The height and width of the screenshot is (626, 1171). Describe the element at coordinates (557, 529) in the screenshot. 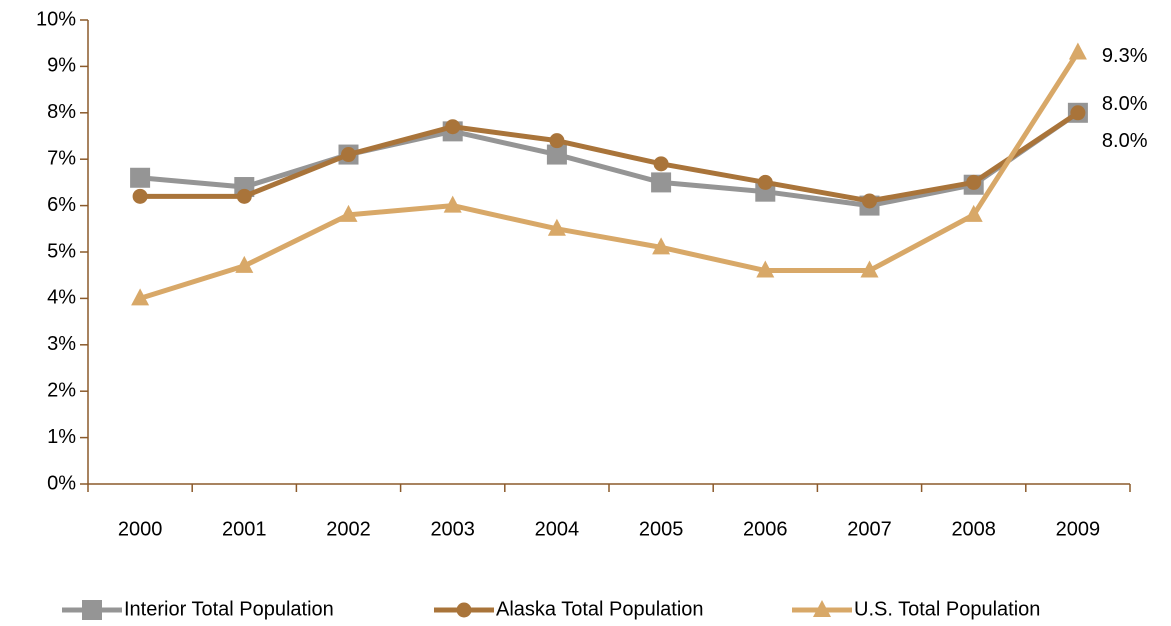

I see `x-tick-label: 2004` at that location.